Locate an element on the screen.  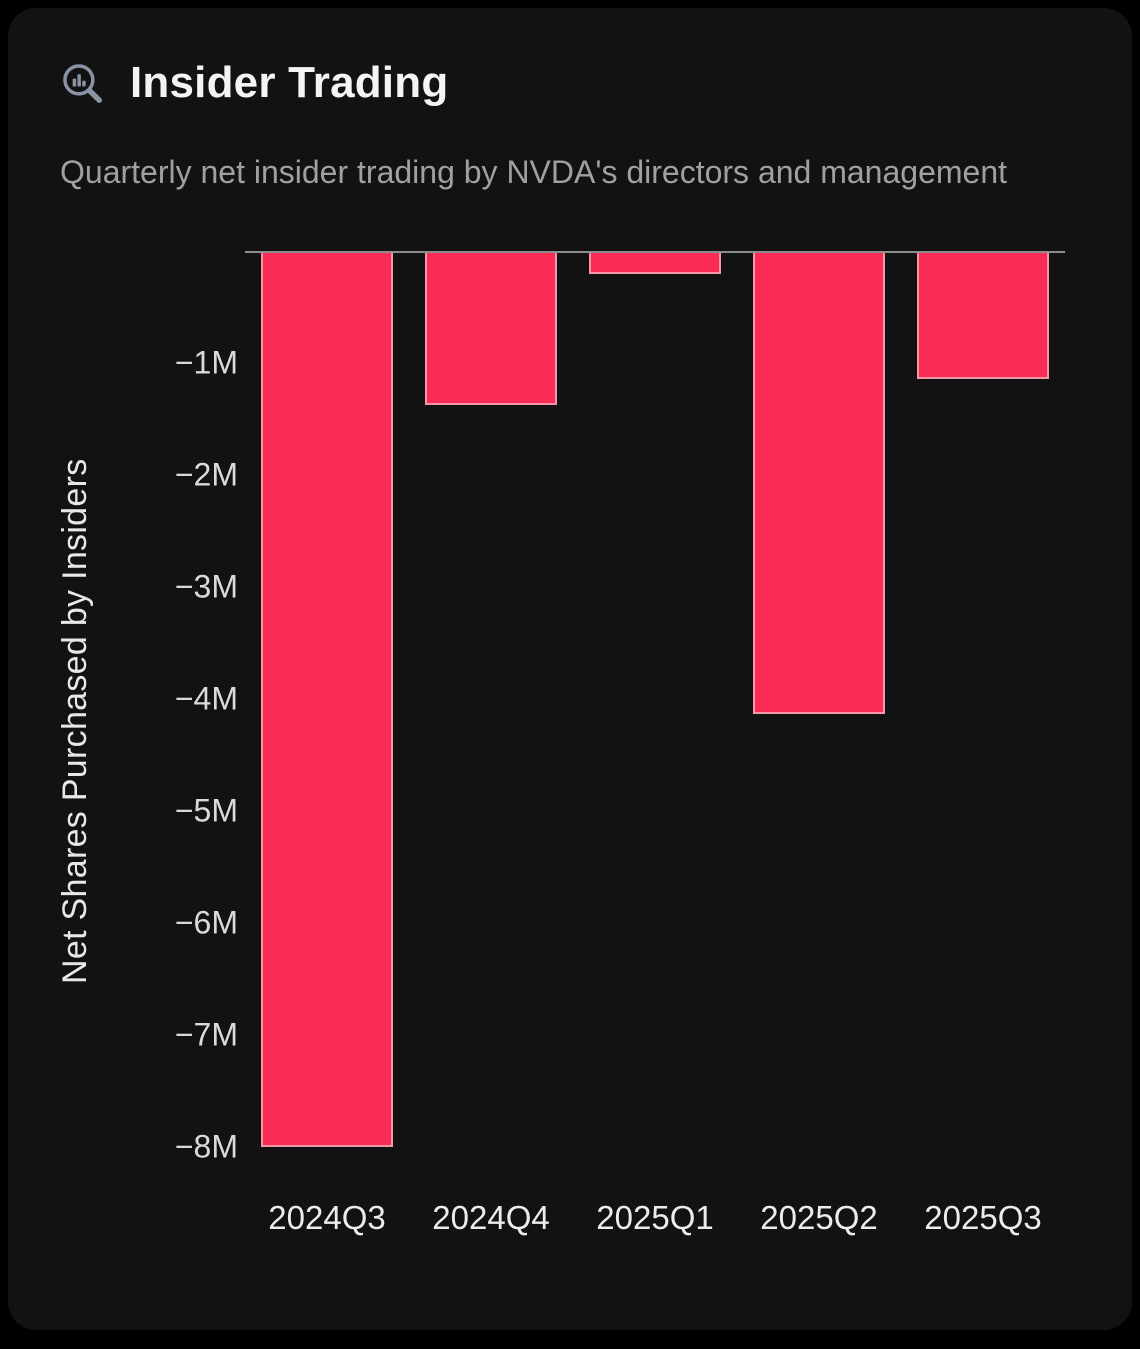
y-axis-tick-labels: −1M −2M −3M −4M −5M −6M −7M −8M is located at coordinates (123, 721).